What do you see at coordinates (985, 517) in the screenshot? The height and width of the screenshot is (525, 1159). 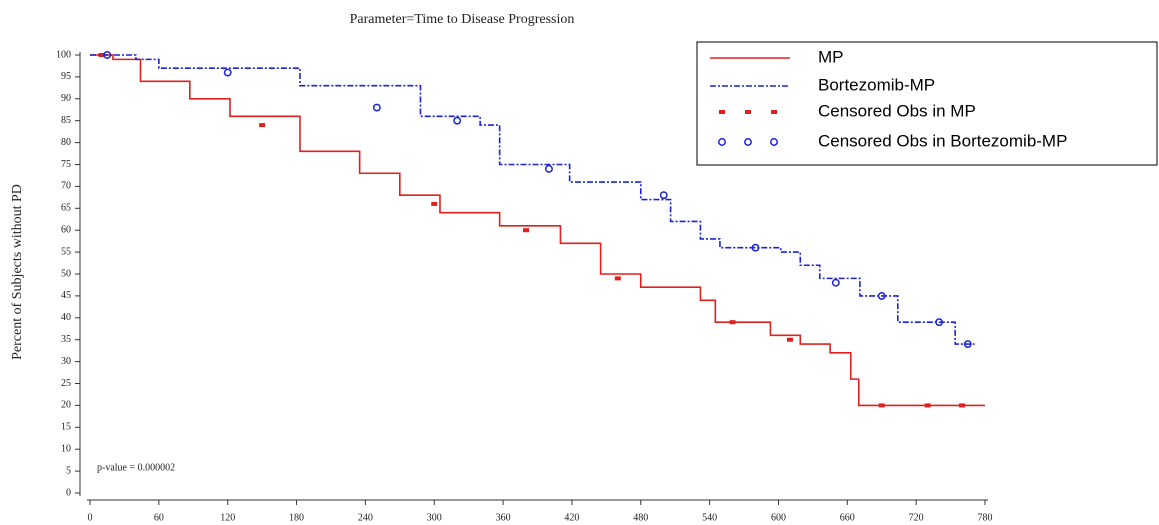 I see `x-tick-label: 780` at bounding box center [985, 517].